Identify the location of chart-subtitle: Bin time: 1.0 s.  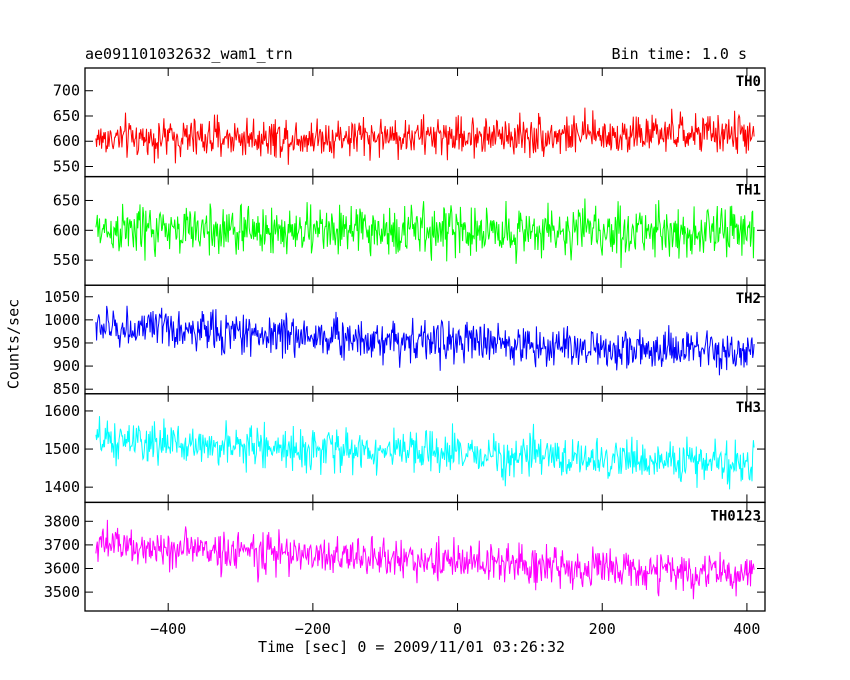
(679, 54).